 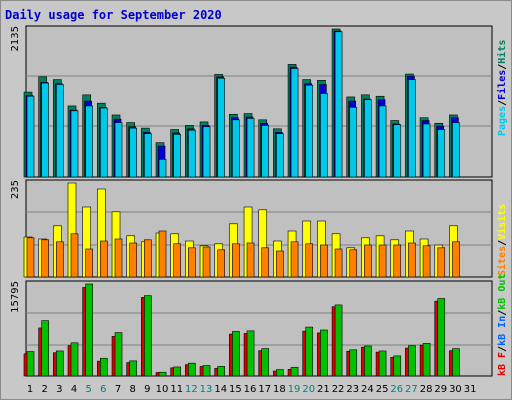 What do you see at coordinates (502, 364) in the screenshot?
I see `legend-kb-part-0: kB F` at bounding box center [502, 364].